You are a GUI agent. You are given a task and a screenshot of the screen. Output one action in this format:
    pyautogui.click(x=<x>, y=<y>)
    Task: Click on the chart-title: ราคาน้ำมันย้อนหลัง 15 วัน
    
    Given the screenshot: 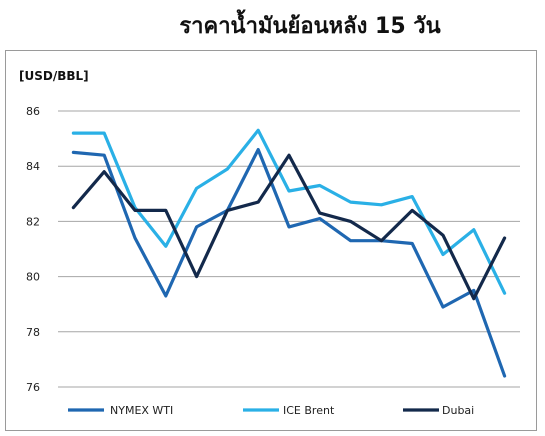 What is the action you would take?
    pyautogui.click(x=310, y=26)
    